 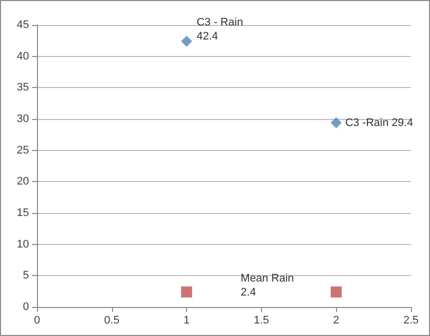 I want to click on annotation: Mean Rain 2.4, so click(x=267, y=285).